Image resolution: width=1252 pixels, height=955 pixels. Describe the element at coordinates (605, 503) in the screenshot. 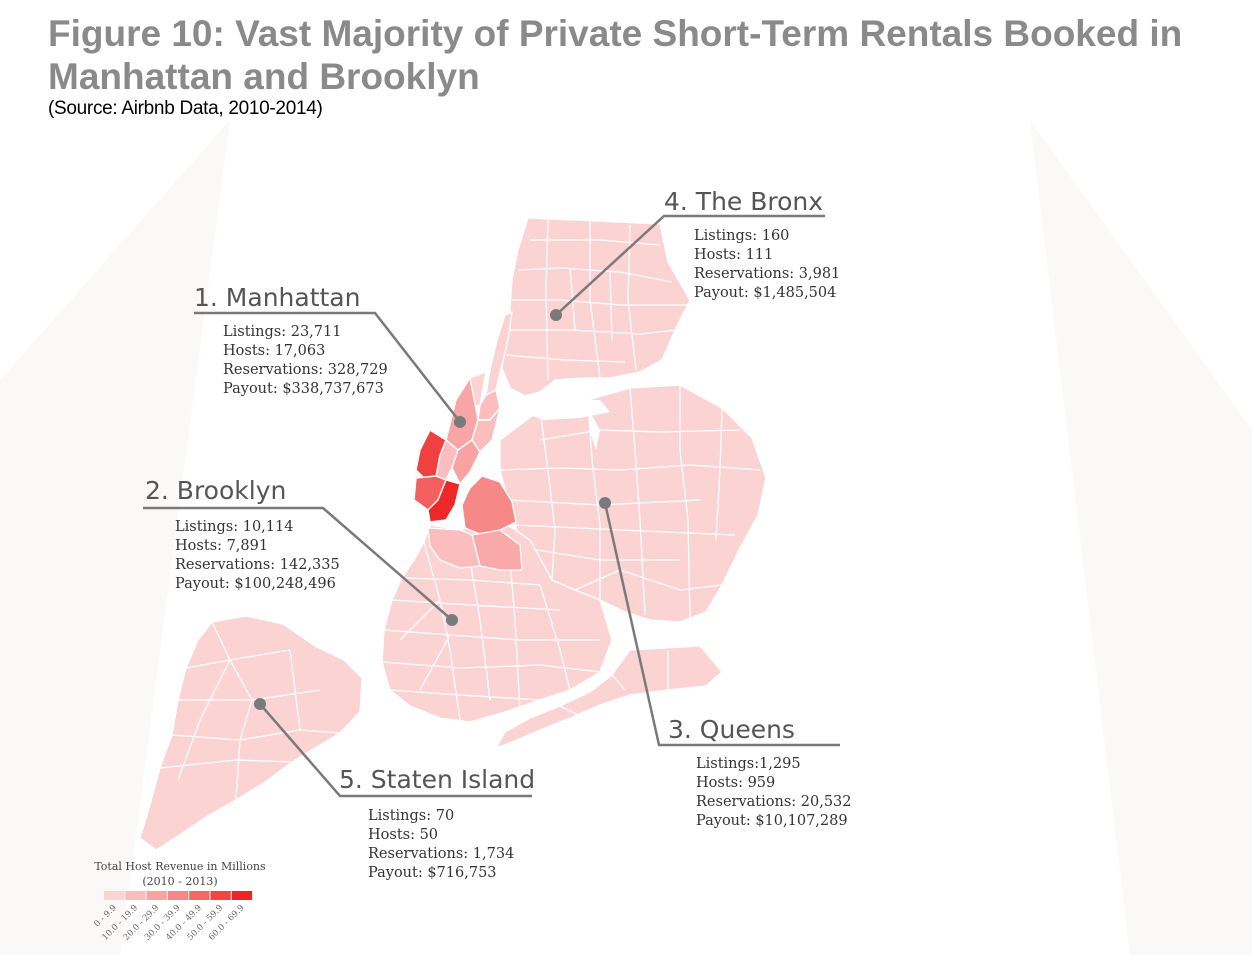

I see `queens-marker` at that location.